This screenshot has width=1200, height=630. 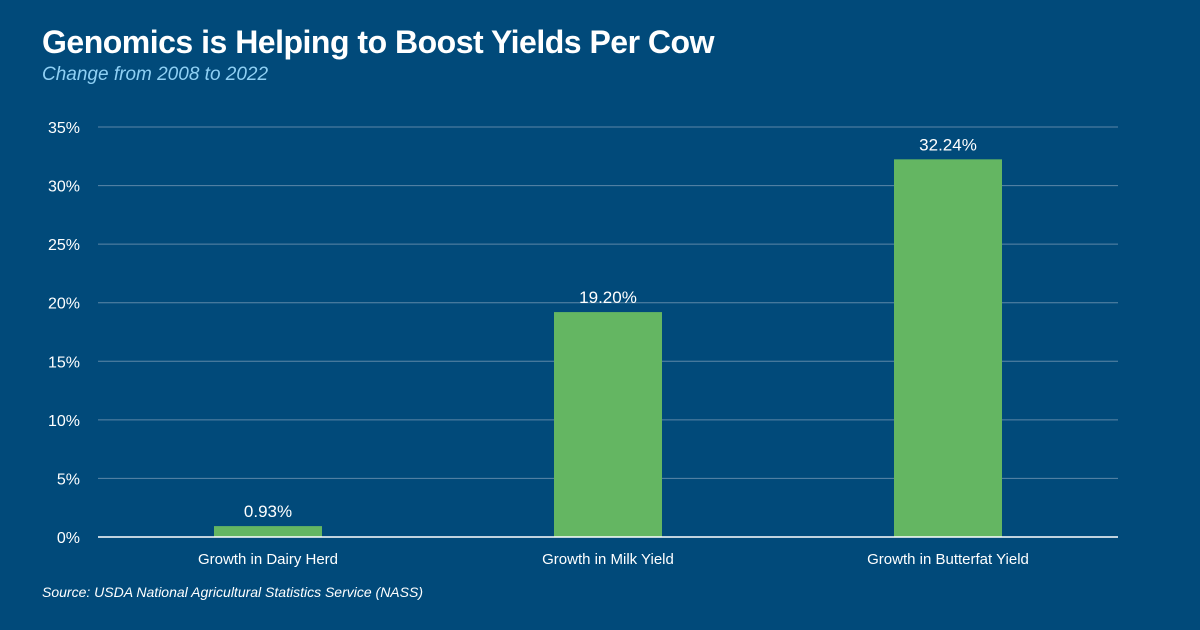 What do you see at coordinates (64, 421) in the screenshot?
I see `y-tick-label: 10%` at bounding box center [64, 421].